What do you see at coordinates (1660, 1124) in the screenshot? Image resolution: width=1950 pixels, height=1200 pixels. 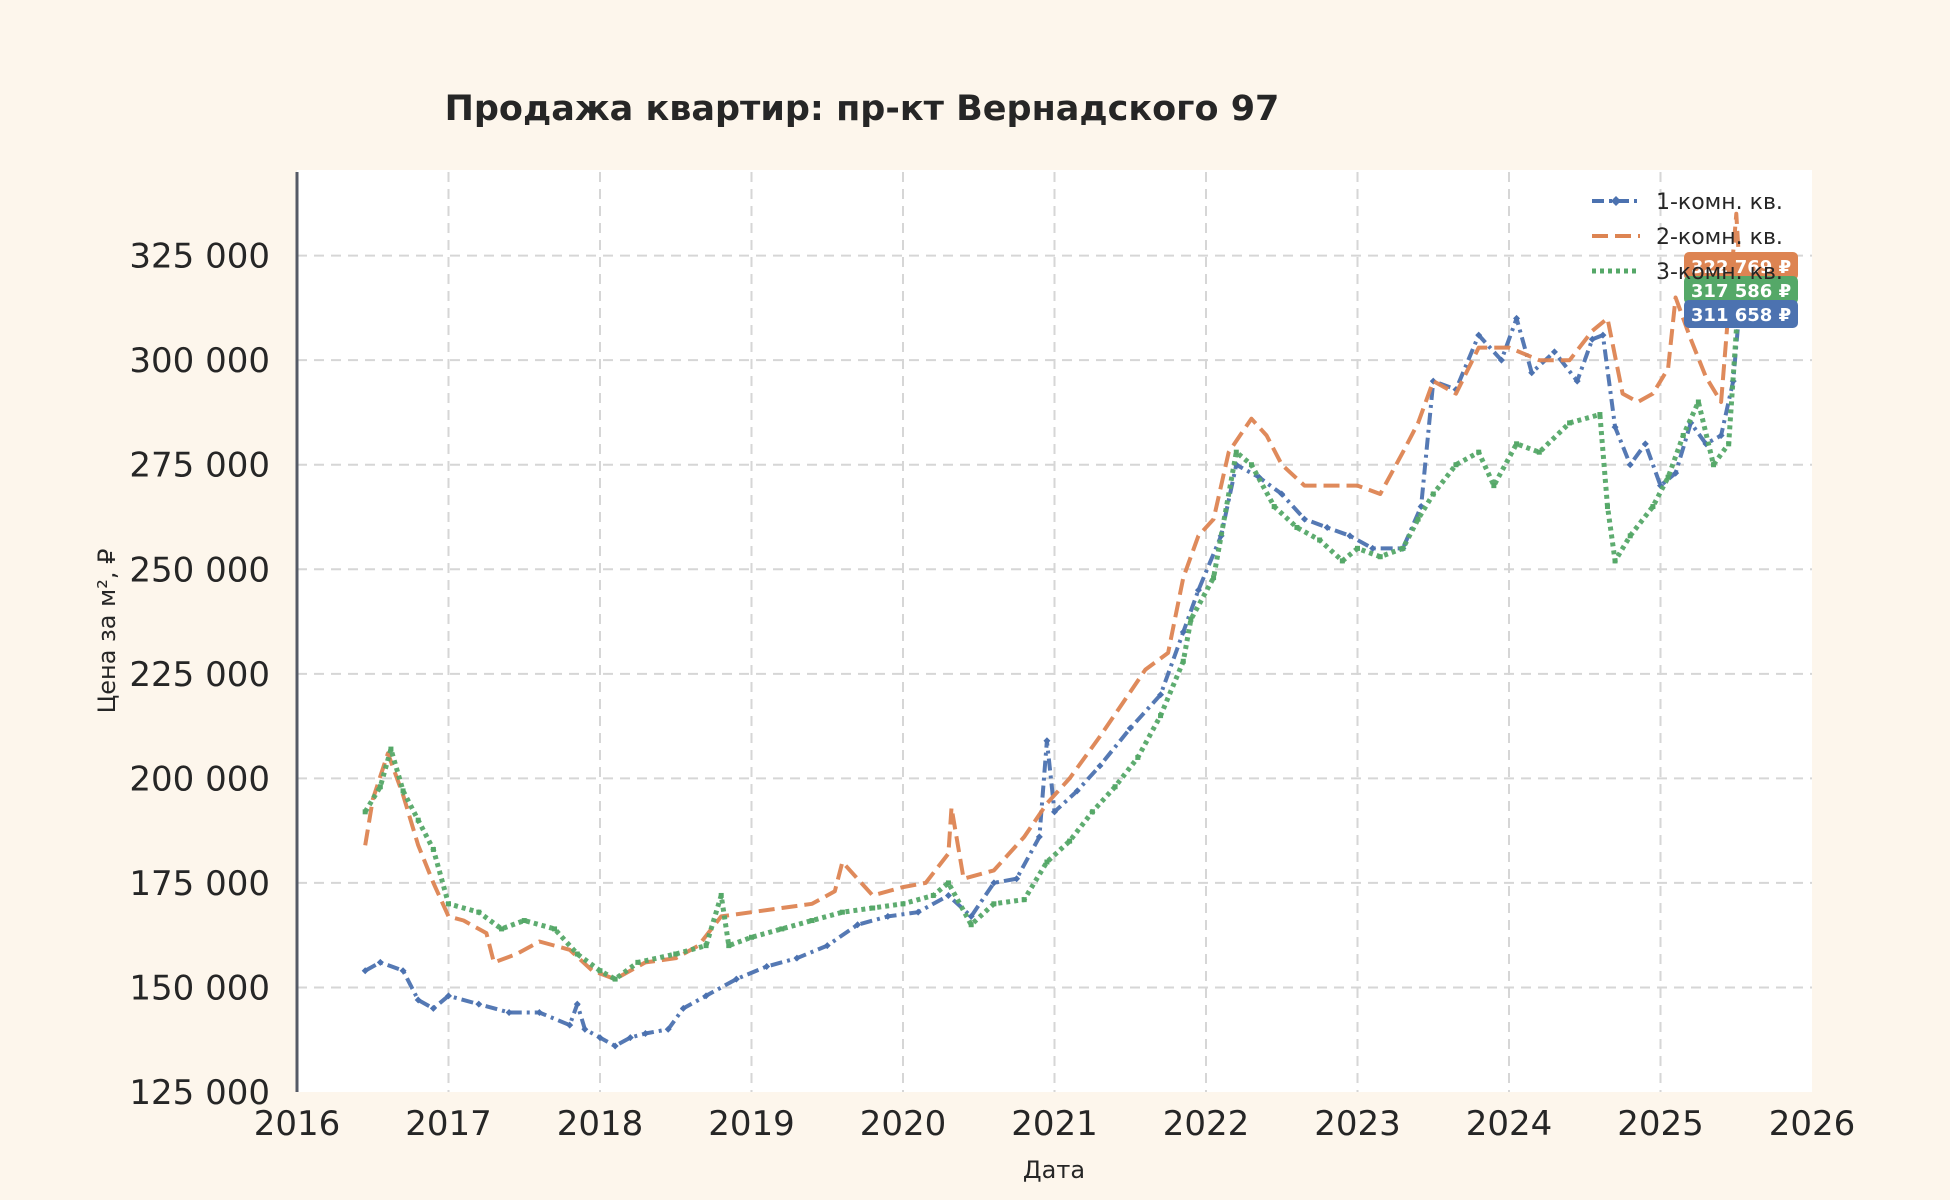 I see `x-tick-label: 2025` at bounding box center [1660, 1124].